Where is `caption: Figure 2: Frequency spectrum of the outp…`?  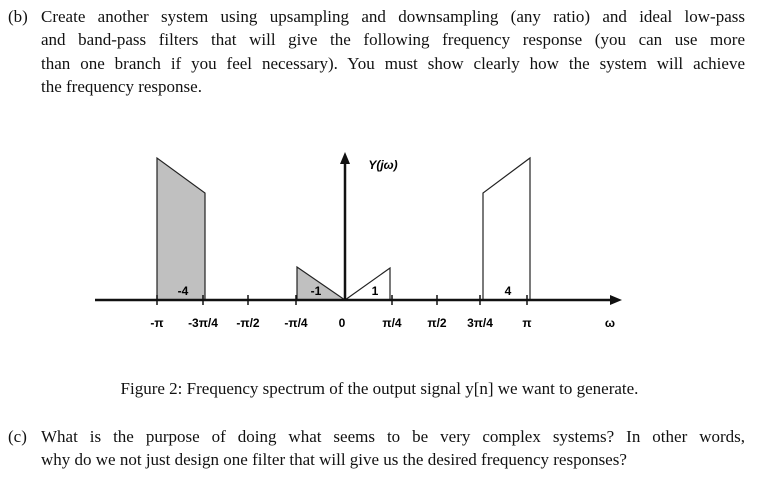
caption: Figure 2: Frequency spectrum of the outp… is located at coordinates (379, 388).